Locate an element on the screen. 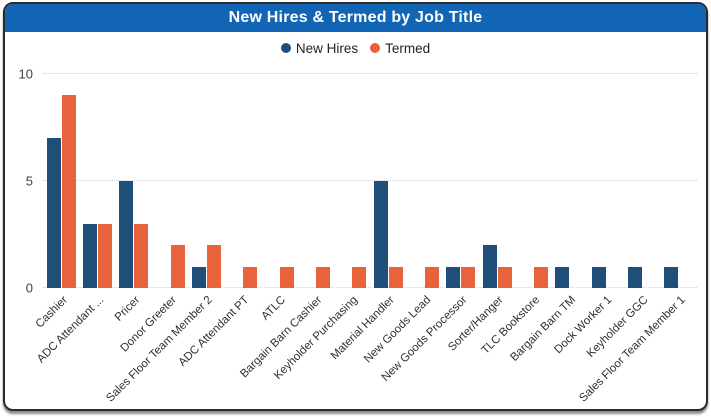 The image size is (711, 417). y-tick-label: 10 is located at coordinates (25, 74).